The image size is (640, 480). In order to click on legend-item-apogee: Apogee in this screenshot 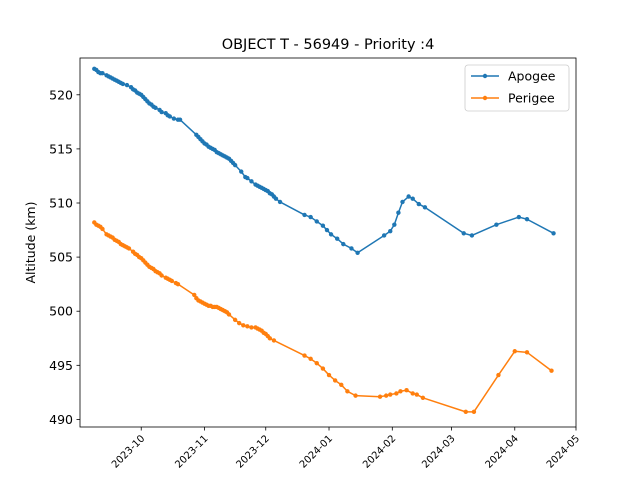, I will do `click(513, 76)`.